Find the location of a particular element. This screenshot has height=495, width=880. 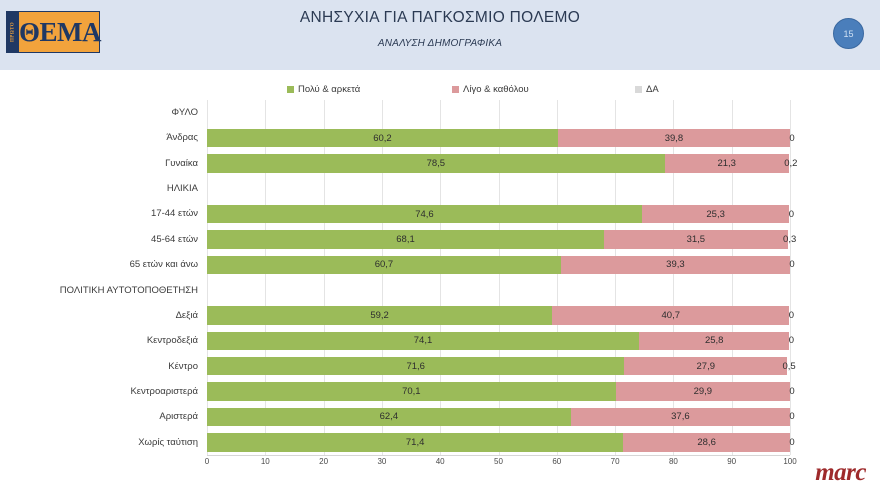

bar-segment-polu-arketa: 74,1 is located at coordinates (423, 341).